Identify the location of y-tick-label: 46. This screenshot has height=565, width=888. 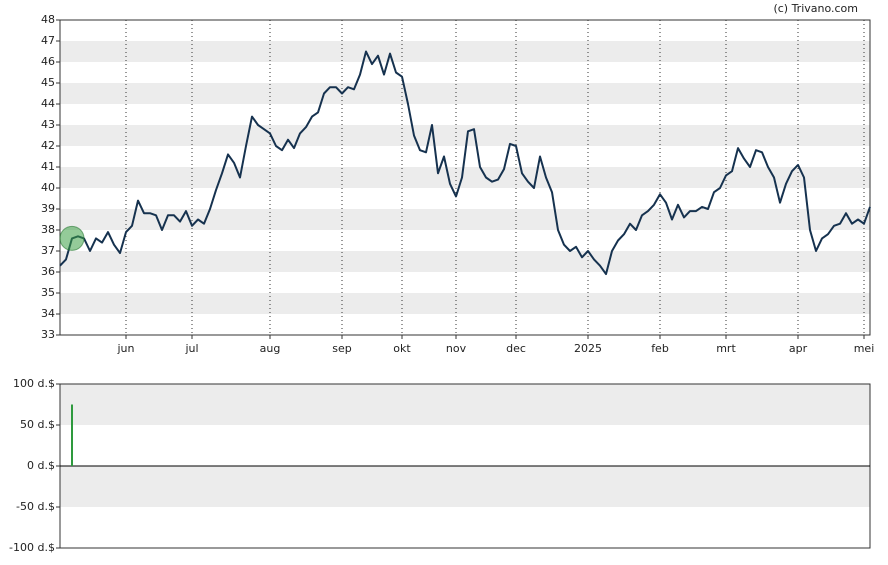
(48, 61).